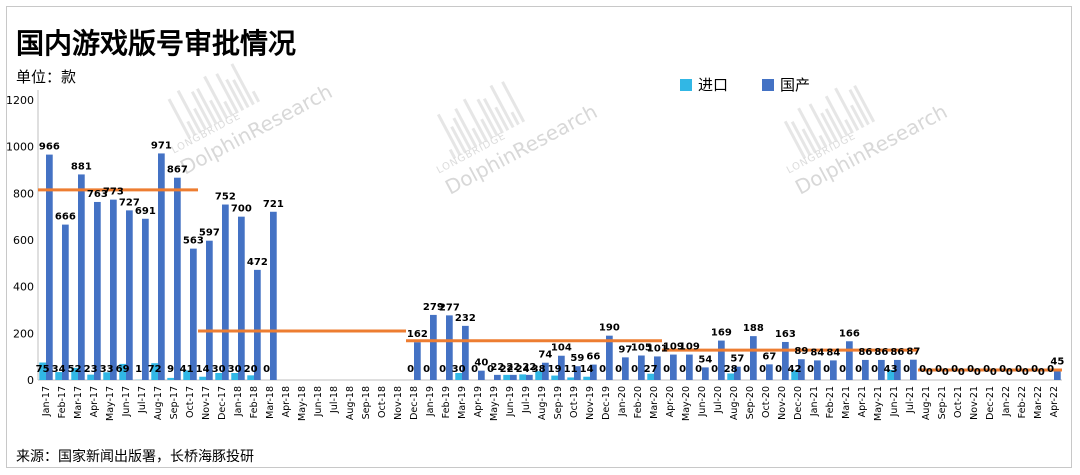 The height and width of the screenshot is (475, 1080). What do you see at coordinates (446, 402) in the screenshot?
I see `x-tick-label: Feb-19` at bounding box center [446, 402].